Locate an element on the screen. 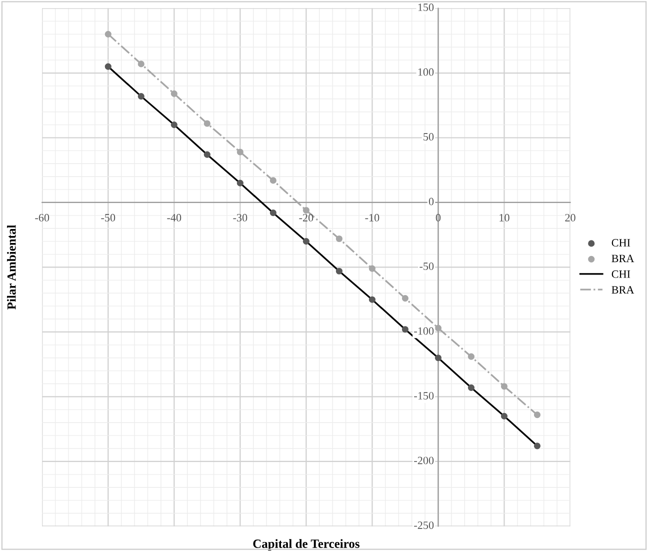 Image resolution: width=648 pixels, height=551 pixels. x-tick-label: -50 is located at coordinates (108, 218).